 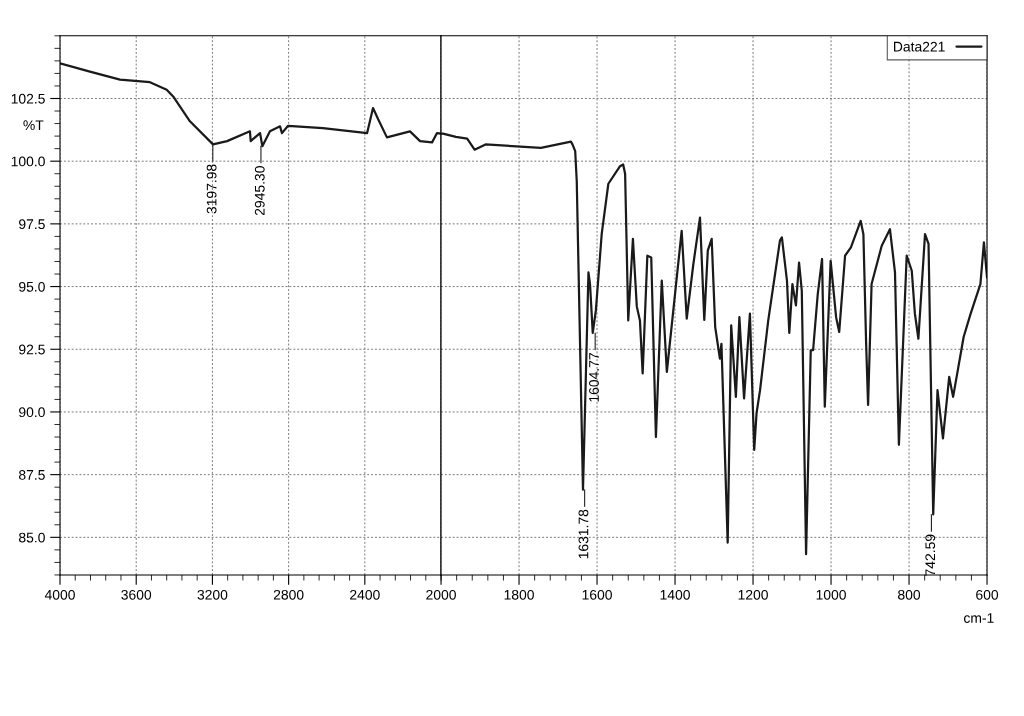 What do you see at coordinates (979, 618) in the screenshot?
I see `x-axis-title: cm-1` at bounding box center [979, 618].